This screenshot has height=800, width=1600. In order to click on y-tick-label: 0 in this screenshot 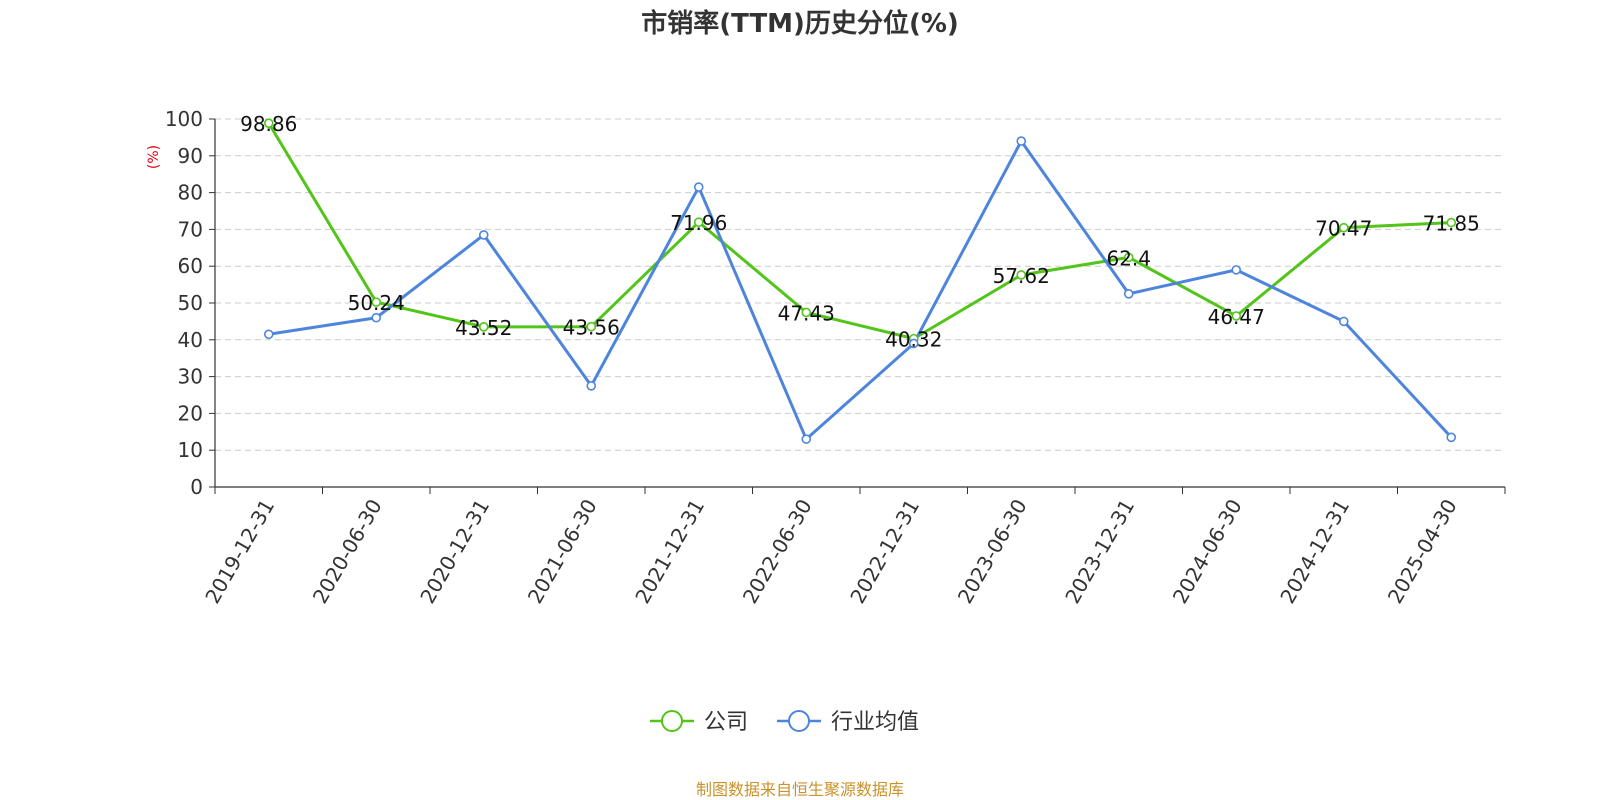, I will do `click(196, 487)`.